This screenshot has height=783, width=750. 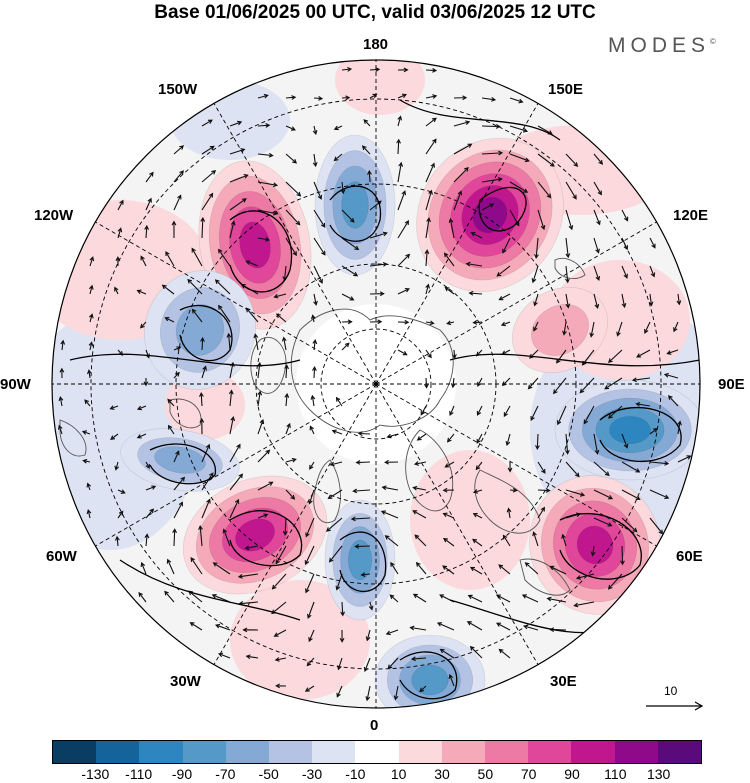 What do you see at coordinates (139, 774) in the screenshot?
I see `colorbar-tick-label: -110` at bounding box center [139, 774].